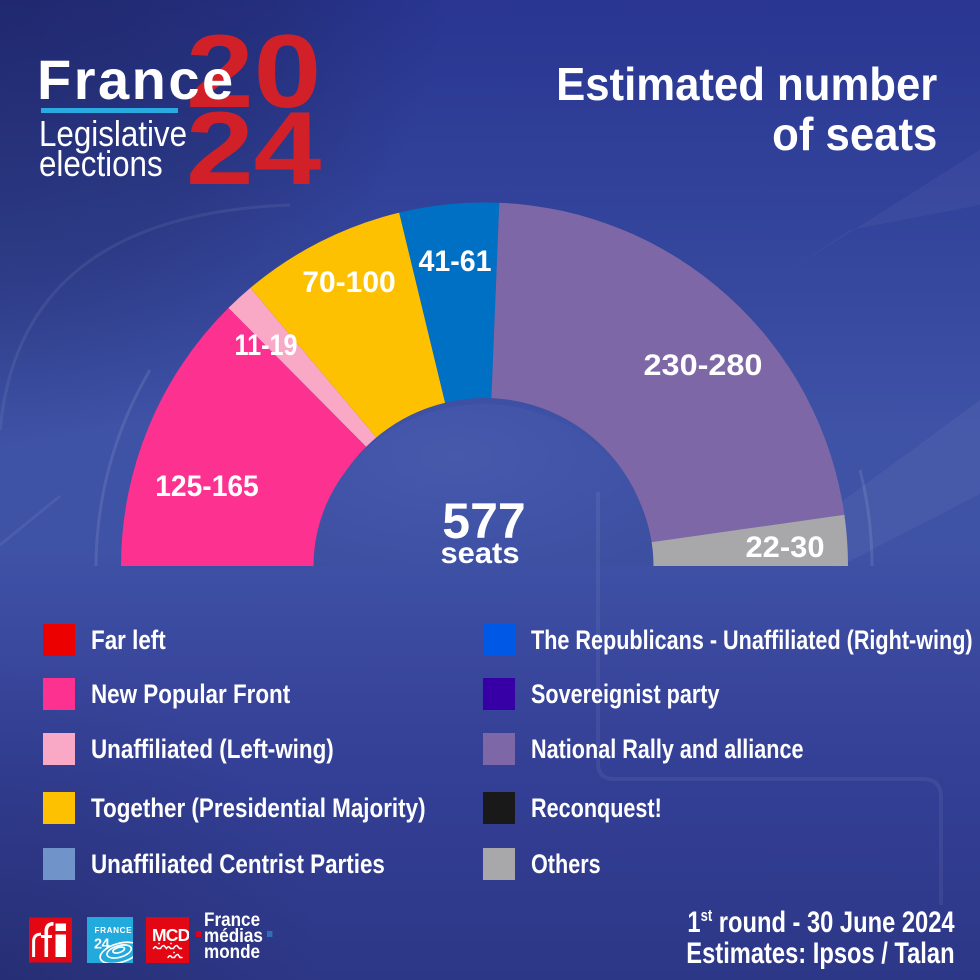 This screenshot has height=980, width=980. I want to click on svg-text: FRANCE, so click(114, 930).